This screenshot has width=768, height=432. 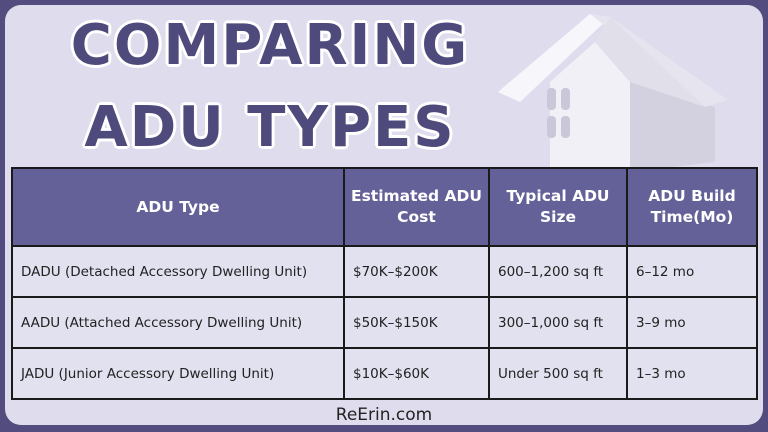 I want to click on cell-size: 300–1,000 sq ft, so click(x=558, y=322).